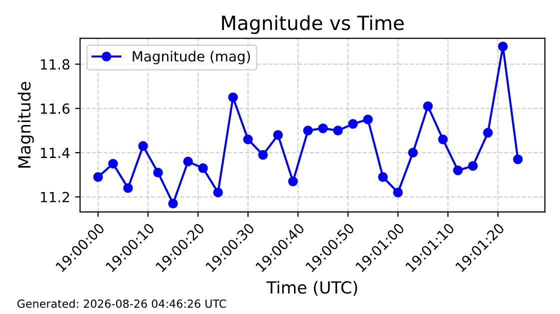  Describe the element at coordinates (54, 197) in the screenshot. I see `y-tick-label: 11.2` at that location.